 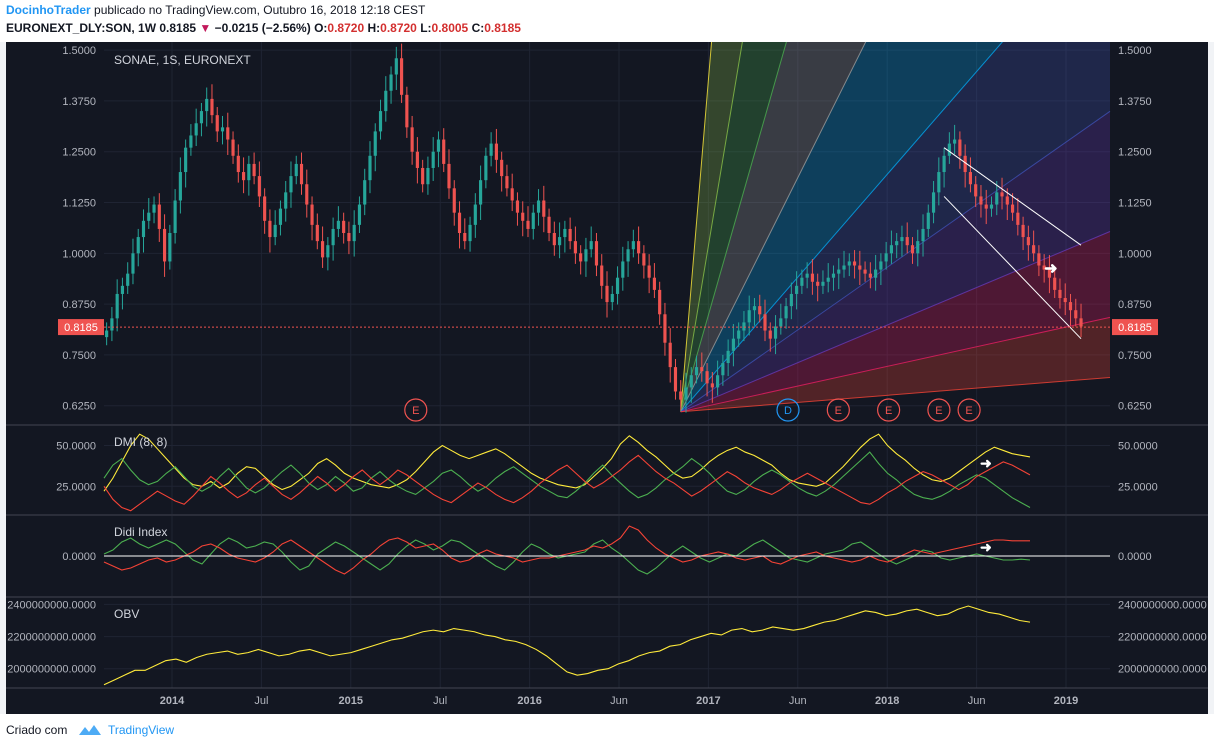 What do you see at coordinates (567, 462) in the screenshot?
I see `series-line-adx` at bounding box center [567, 462].